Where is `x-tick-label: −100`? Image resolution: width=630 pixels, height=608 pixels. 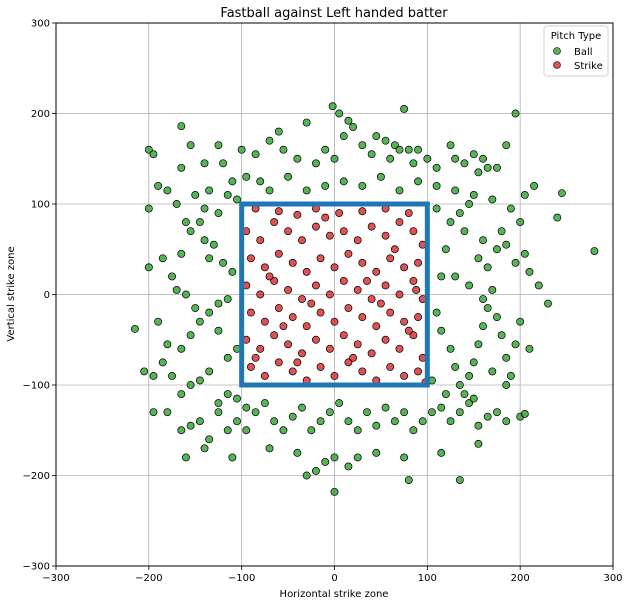
x-tick-label: −100 is located at coordinates (241, 578).